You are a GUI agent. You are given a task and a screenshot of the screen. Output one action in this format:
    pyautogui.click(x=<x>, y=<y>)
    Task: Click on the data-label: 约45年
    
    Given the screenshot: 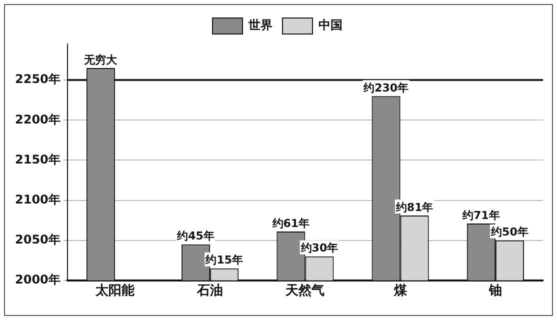 What is the action you would take?
    pyautogui.click(x=195, y=236)
    